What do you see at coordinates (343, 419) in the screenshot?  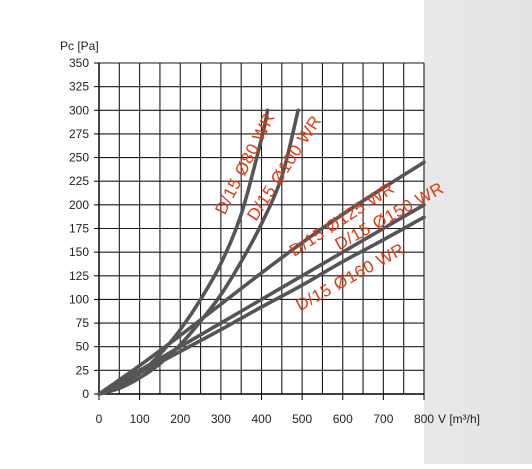 I see `x-tick-label: 600` at bounding box center [343, 419].